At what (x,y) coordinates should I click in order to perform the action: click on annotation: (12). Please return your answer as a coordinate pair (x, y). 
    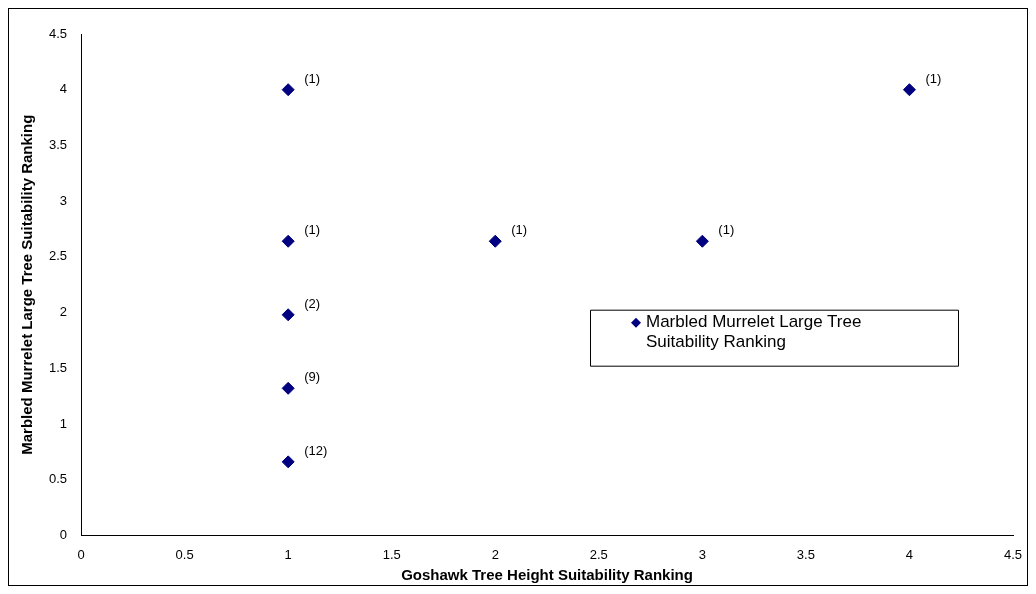
    Looking at the image, I should click on (316, 450).